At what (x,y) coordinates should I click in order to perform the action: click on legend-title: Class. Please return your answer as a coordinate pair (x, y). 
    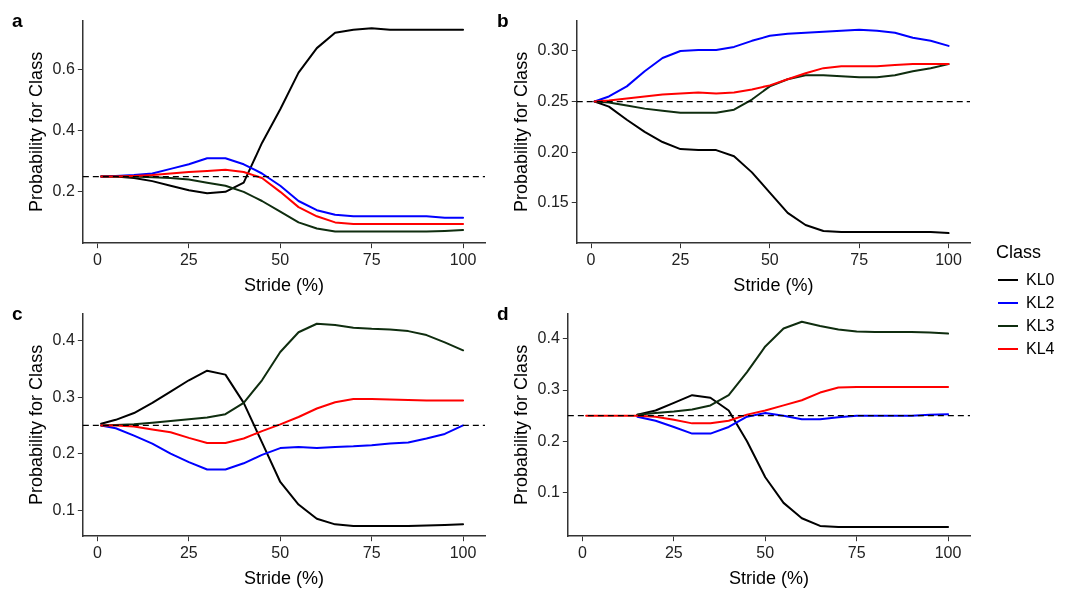
    Looking at the image, I should click on (1019, 252).